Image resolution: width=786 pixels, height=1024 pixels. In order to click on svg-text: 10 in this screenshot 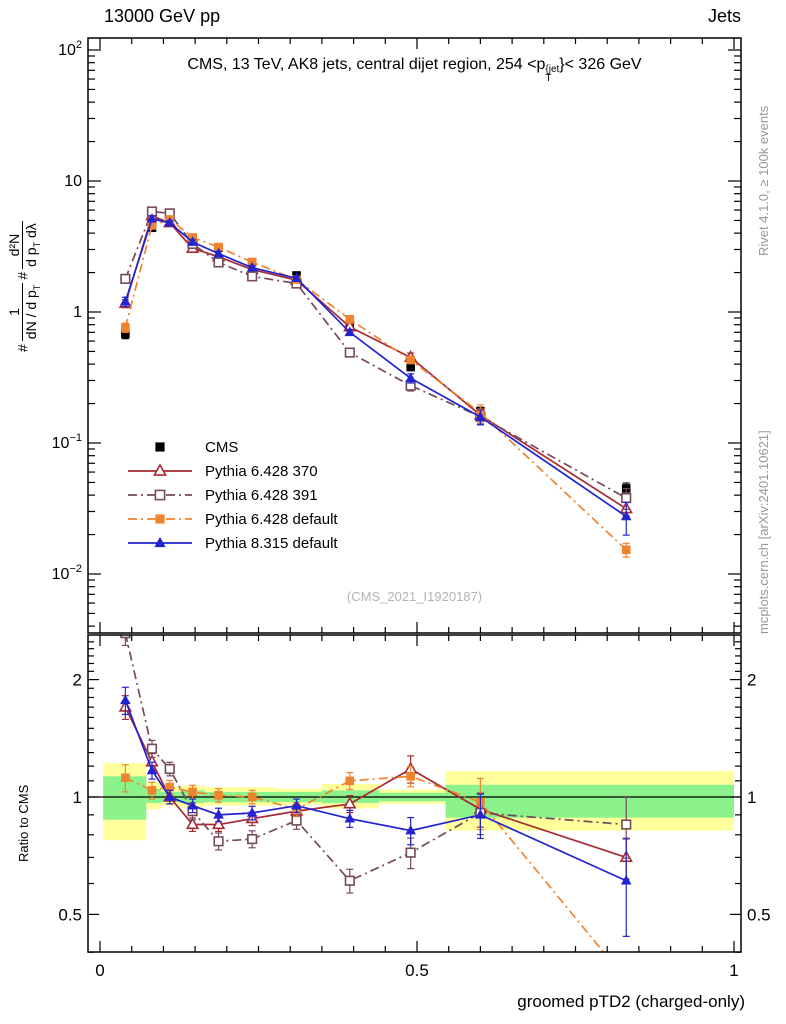, I will do `click(73, 181)`.